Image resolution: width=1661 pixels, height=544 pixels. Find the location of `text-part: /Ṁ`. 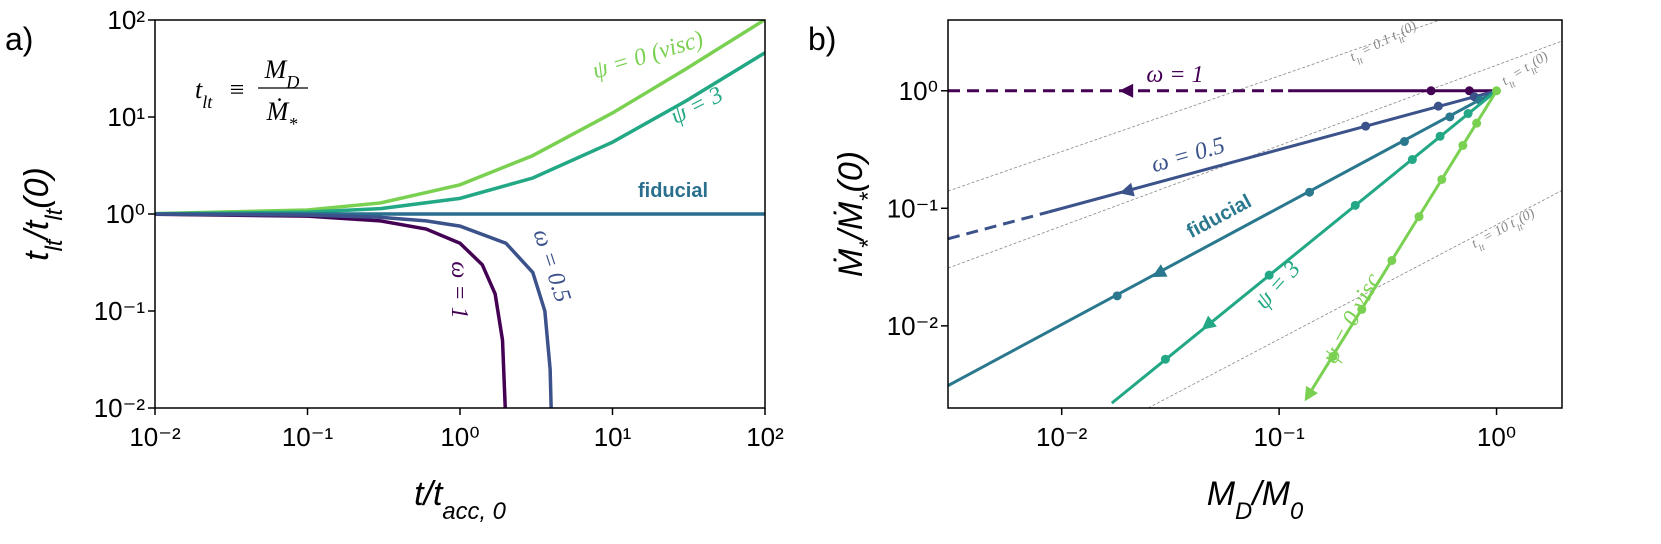

text-part: /Ṁ is located at coordinates (851, 221).